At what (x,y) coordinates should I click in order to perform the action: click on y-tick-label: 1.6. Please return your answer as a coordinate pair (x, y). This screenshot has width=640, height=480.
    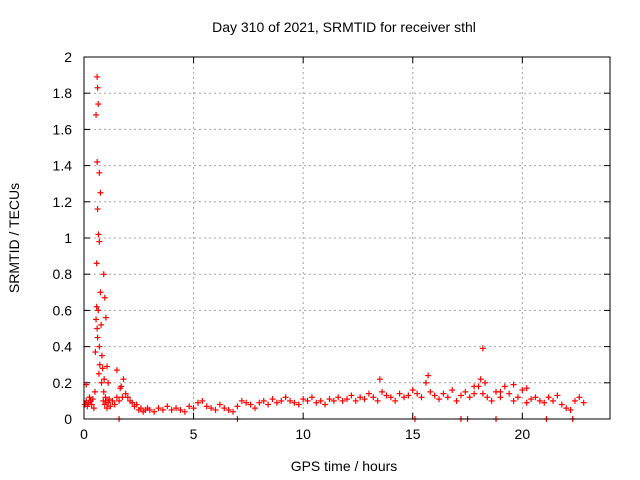
    Looking at the image, I should click on (63, 129).